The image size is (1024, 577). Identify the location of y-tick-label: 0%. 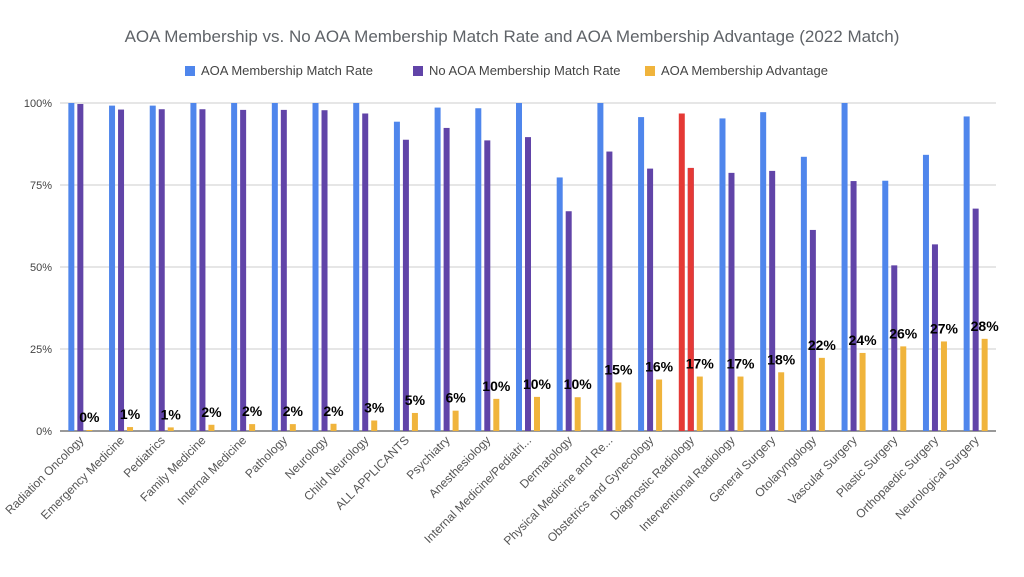
(44, 432).